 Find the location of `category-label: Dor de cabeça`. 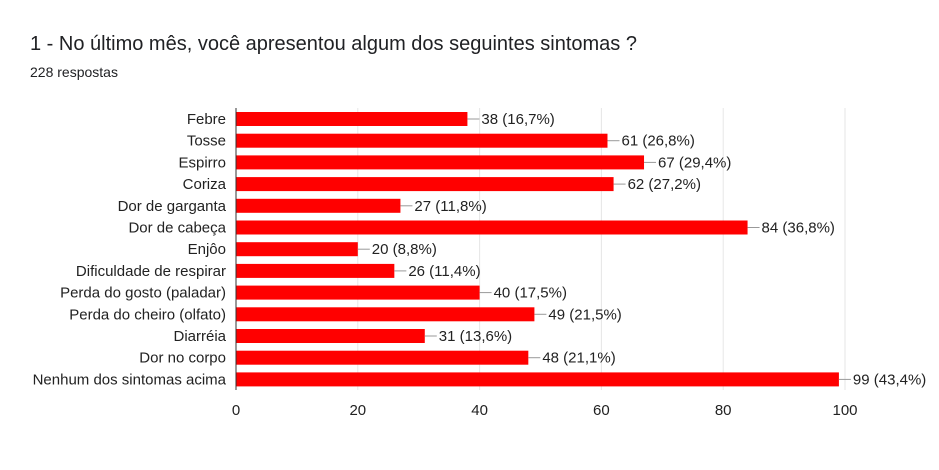

category-label: Dor de cabeça is located at coordinates (177, 228).